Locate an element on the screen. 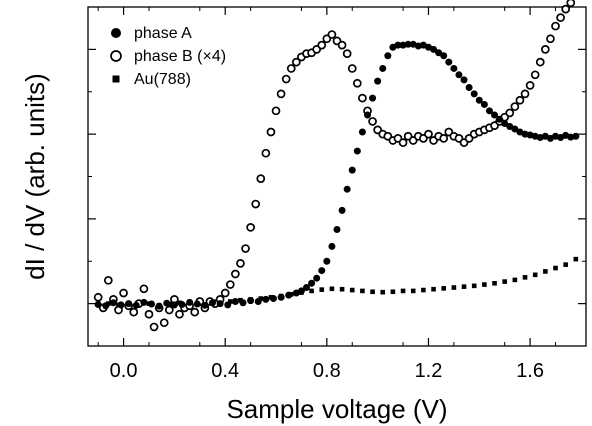  x-tick-label: 1.6 is located at coordinates (530, 371).